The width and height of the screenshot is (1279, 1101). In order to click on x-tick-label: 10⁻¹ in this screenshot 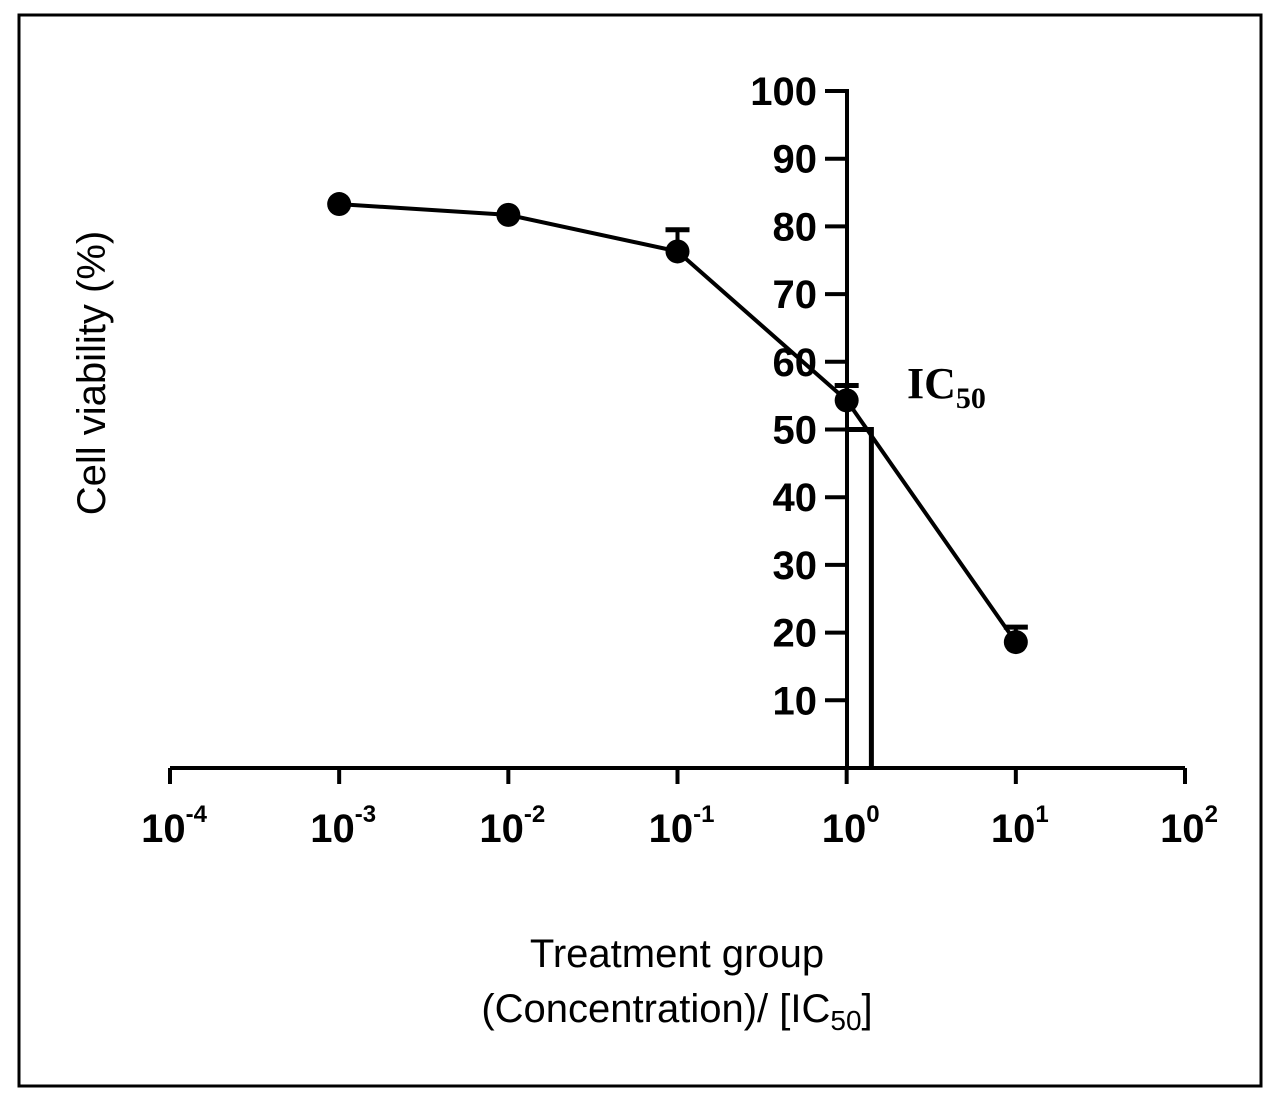, I will do `click(682, 826)`.